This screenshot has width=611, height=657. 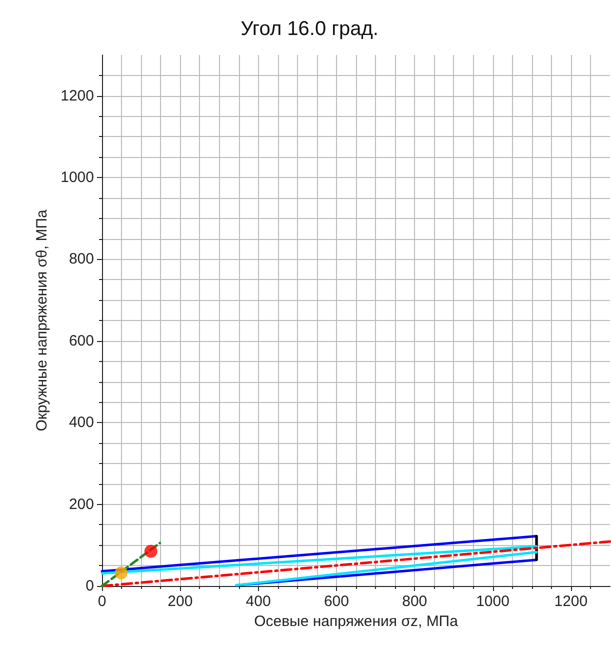 What do you see at coordinates (77, 95) in the screenshot?
I see `y-tick-label: 1200` at bounding box center [77, 95].